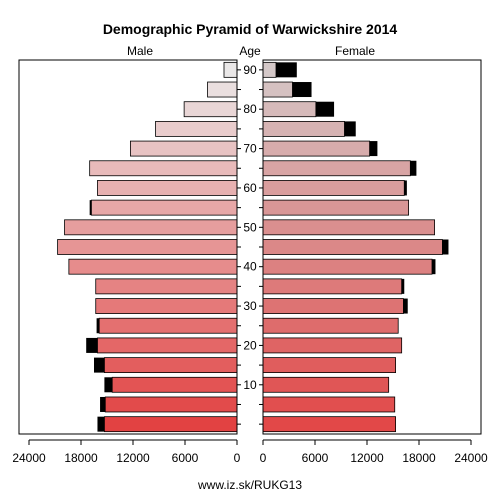  I want to click on chart-title: Demographic Pyramid of Warwickshire 2014, so click(250, 29).